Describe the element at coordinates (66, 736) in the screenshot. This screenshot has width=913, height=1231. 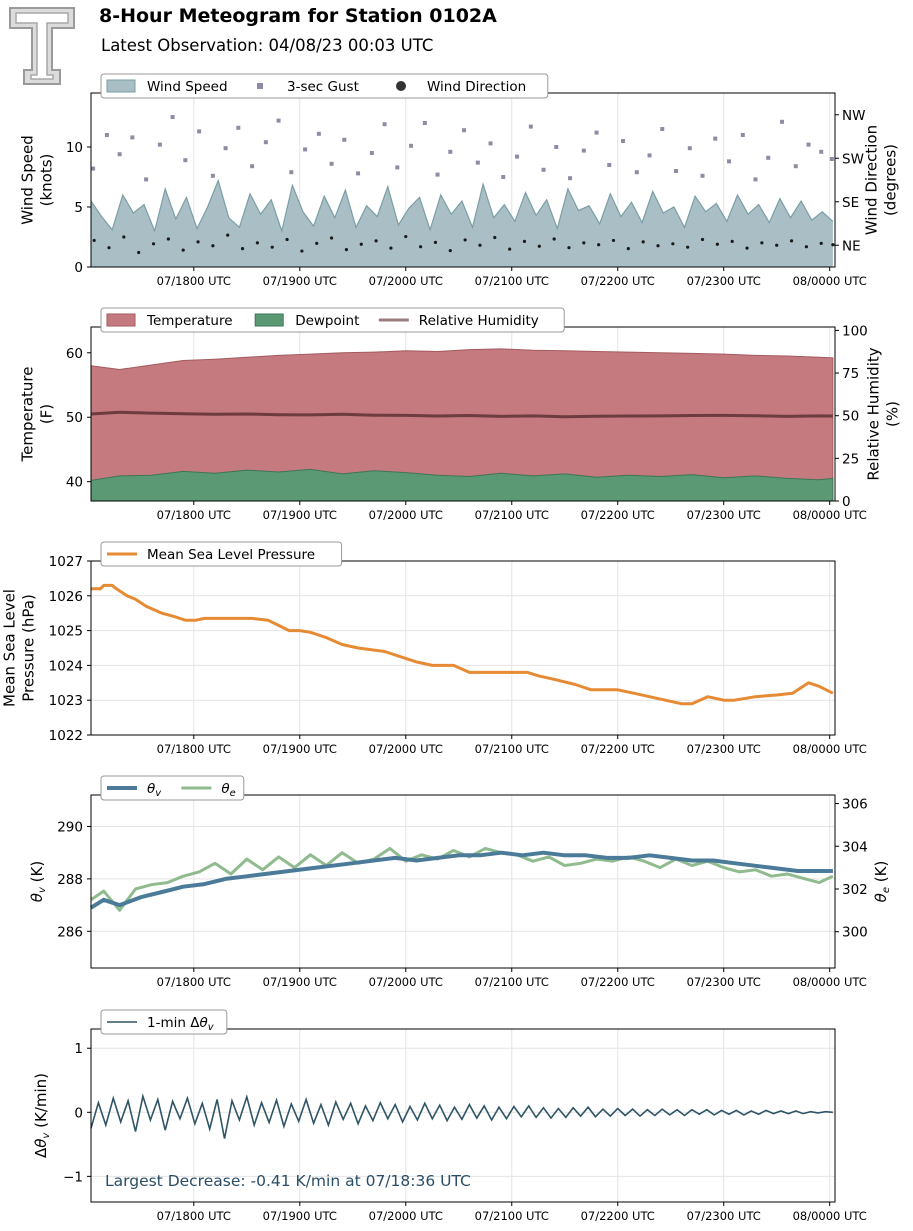
I see `y-tick-label: 1022` at that location.